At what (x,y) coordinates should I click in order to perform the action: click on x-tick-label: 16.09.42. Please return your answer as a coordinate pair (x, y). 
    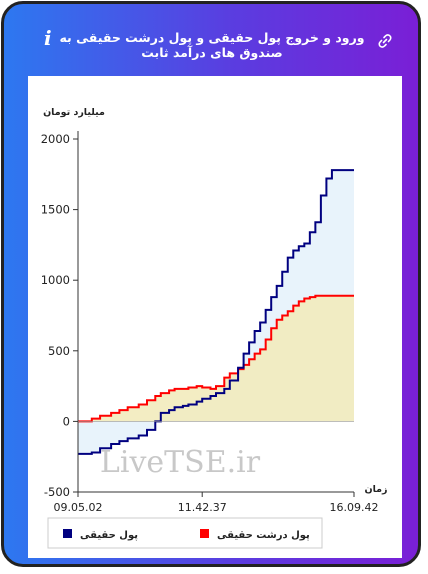
    Looking at the image, I should click on (354, 507).